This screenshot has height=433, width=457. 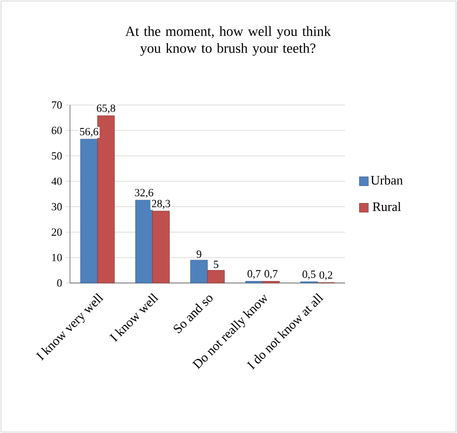 I want to click on y-tick-label: 20, so click(x=57, y=232).